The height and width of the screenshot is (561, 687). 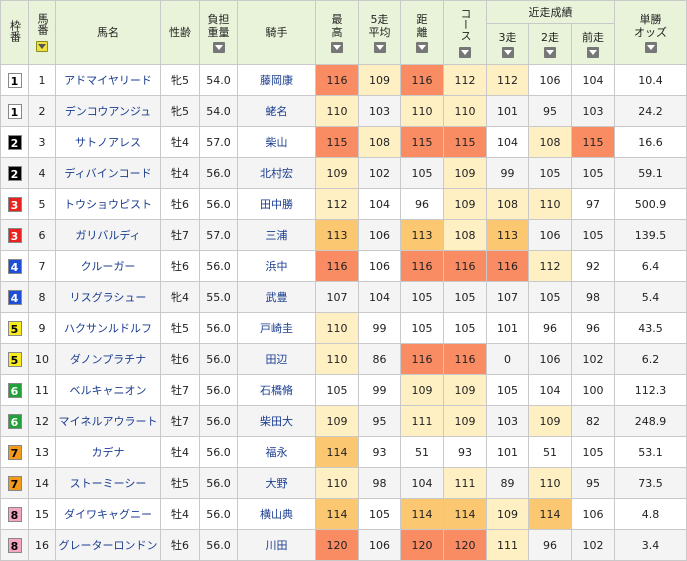 I want to click on jockey-cell: 北村宏, so click(x=276, y=173).